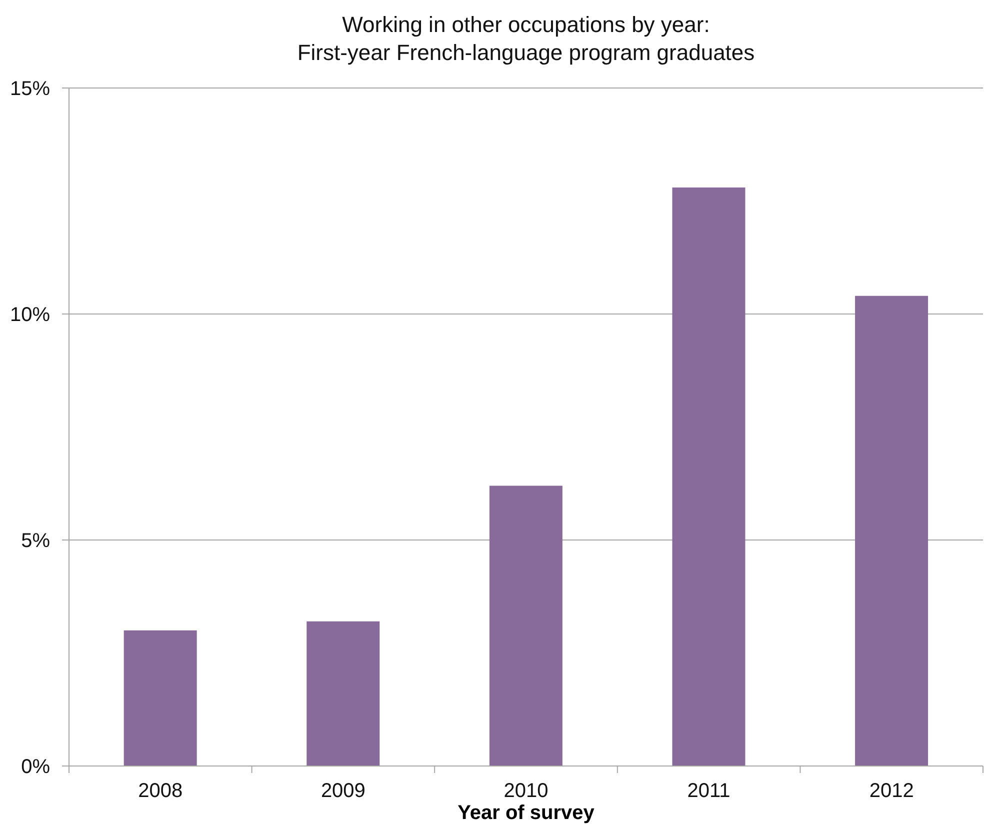  What do you see at coordinates (891, 791) in the screenshot?
I see `x-tick-label: 2012` at bounding box center [891, 791].